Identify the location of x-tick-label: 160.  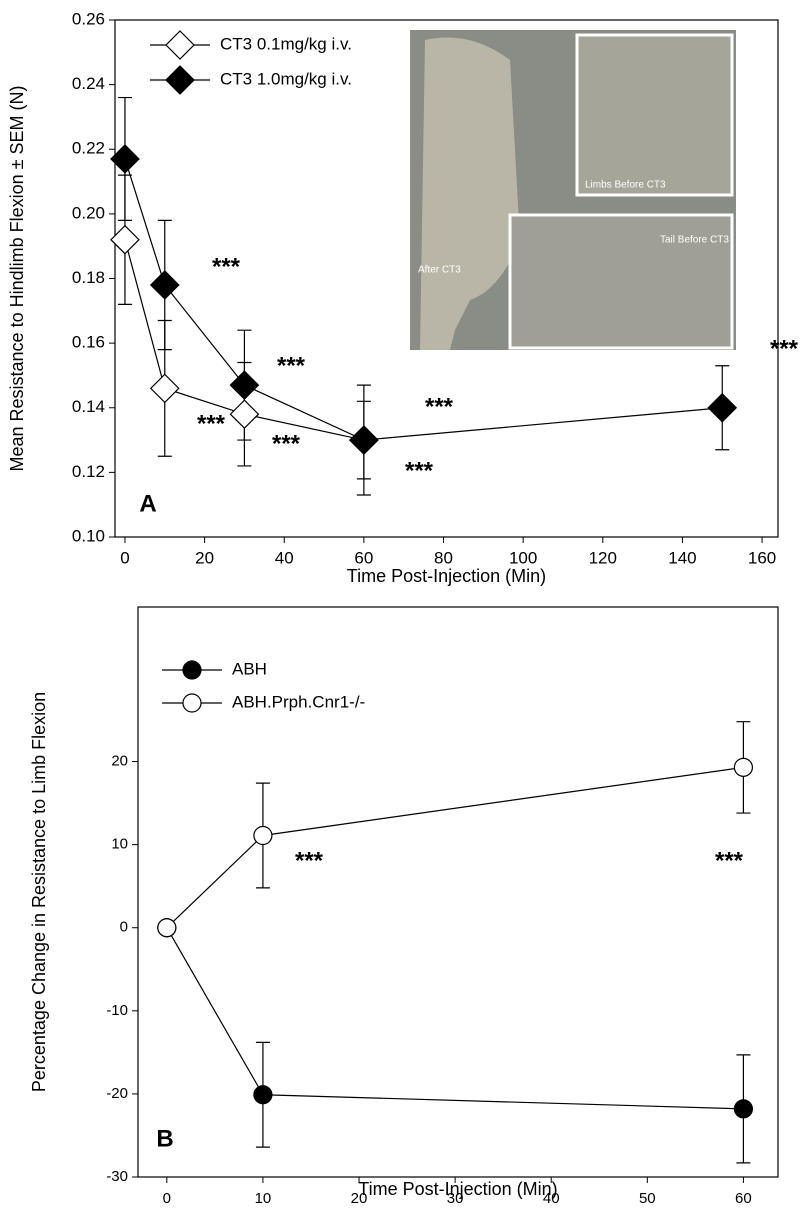
(762, 557).